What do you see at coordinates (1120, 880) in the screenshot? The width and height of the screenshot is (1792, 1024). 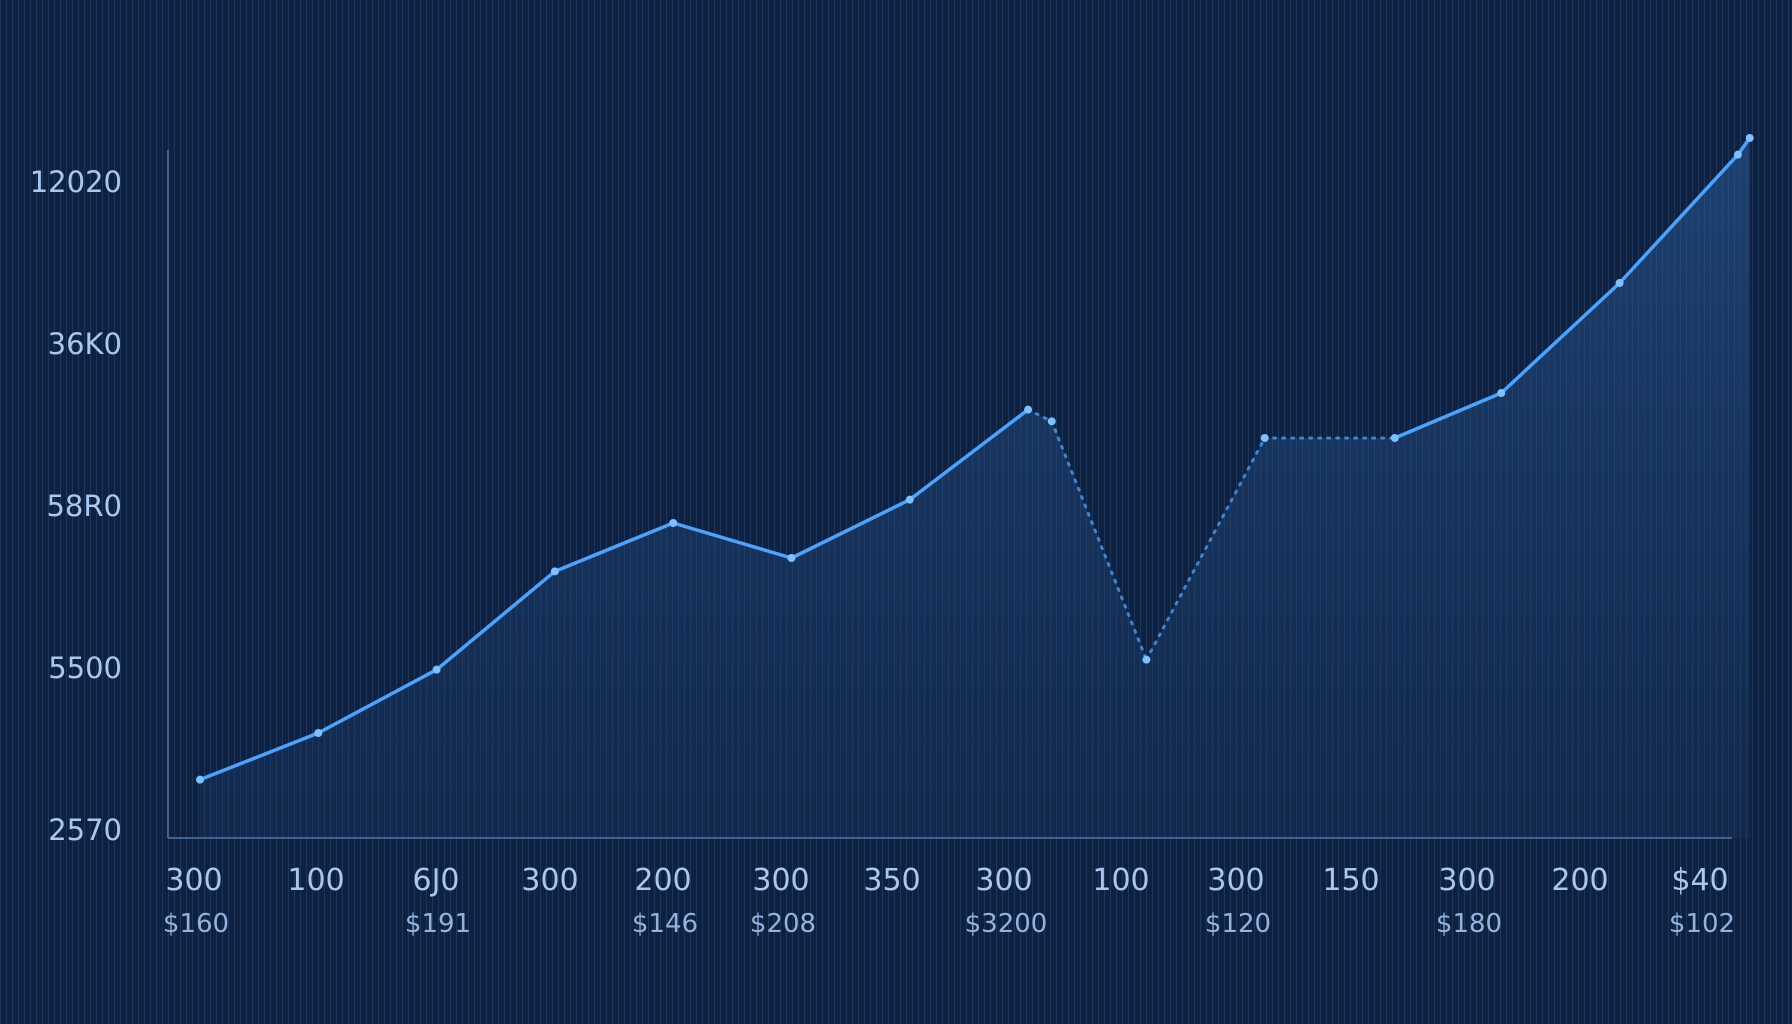 I see `x-tick-label-8: 100` at bounding box center [1120, 880].